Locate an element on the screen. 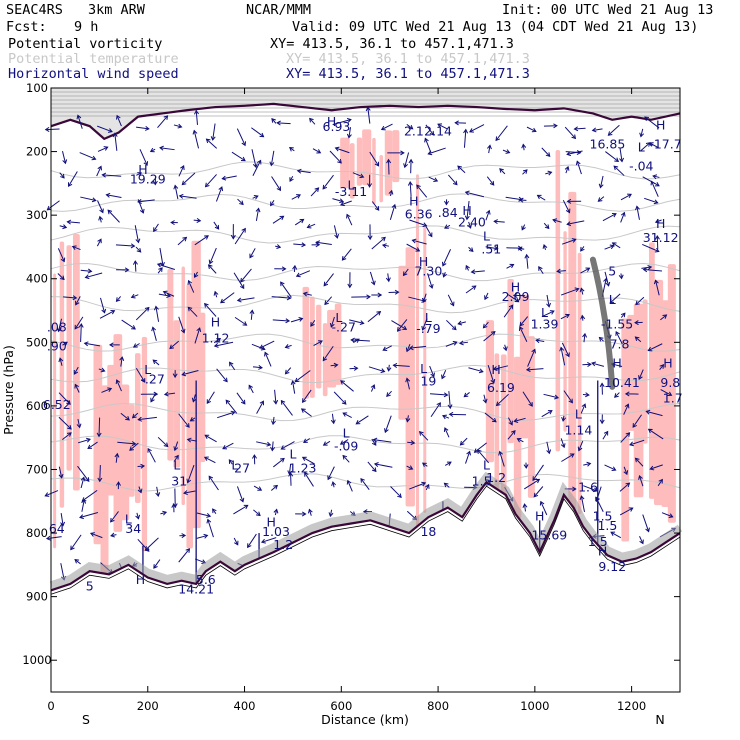 Image resolution: width=740 pixels, height=740 pixels. extremum-label: 6.36 is located at coordinates (419, 213).